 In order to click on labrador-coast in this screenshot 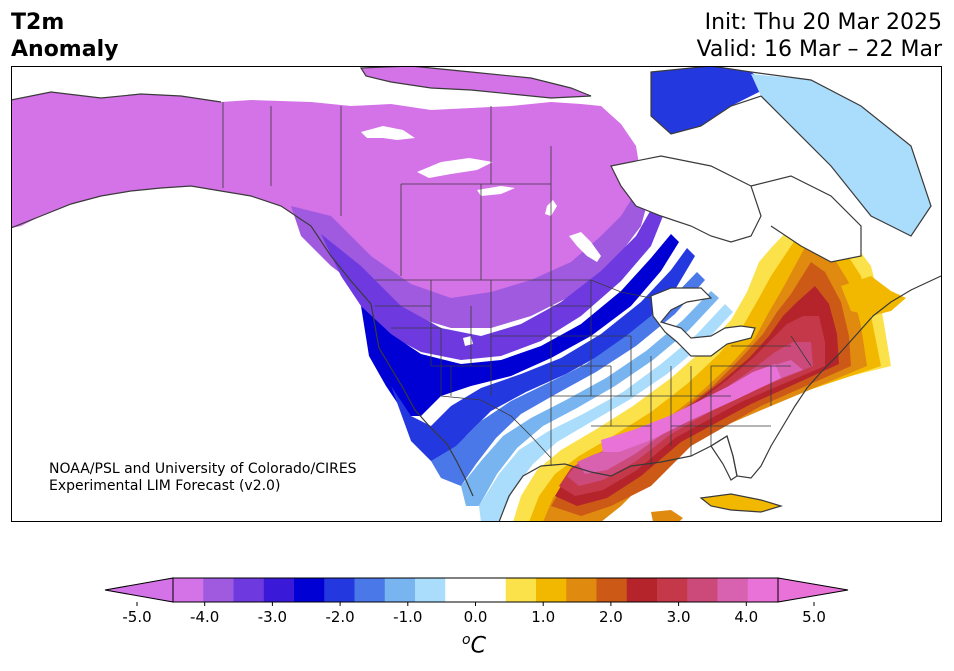, I will do `click(806, 219)`.